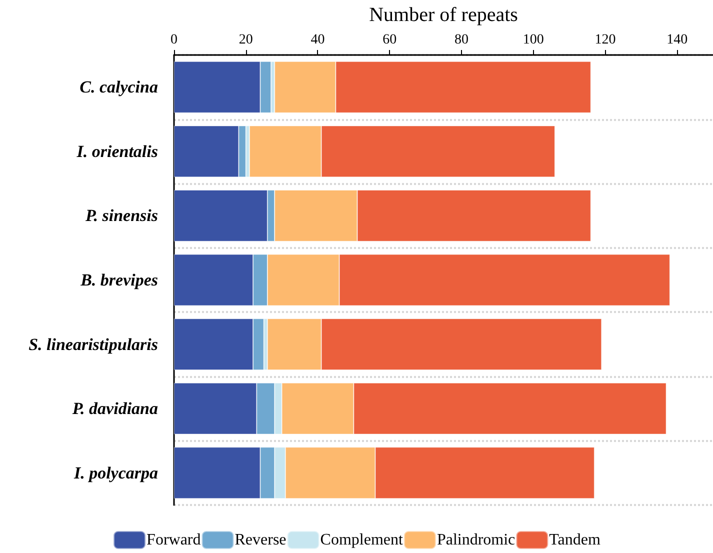  I want to click on x-tick-label: 0, so click(174, 40).